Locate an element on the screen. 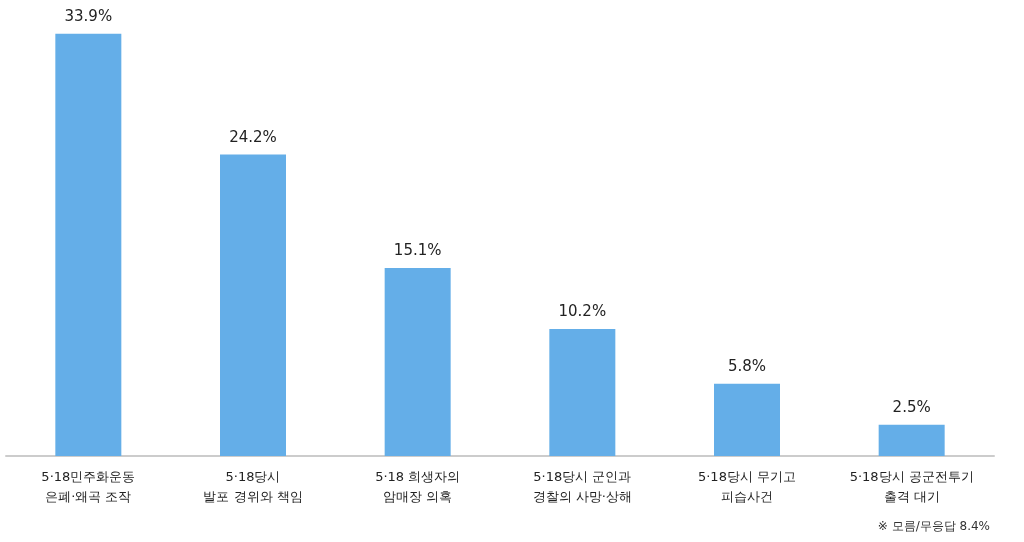  x-tick-label: 5·18 희생자의 암매장 의혹 is located at coordinates (418, 486).